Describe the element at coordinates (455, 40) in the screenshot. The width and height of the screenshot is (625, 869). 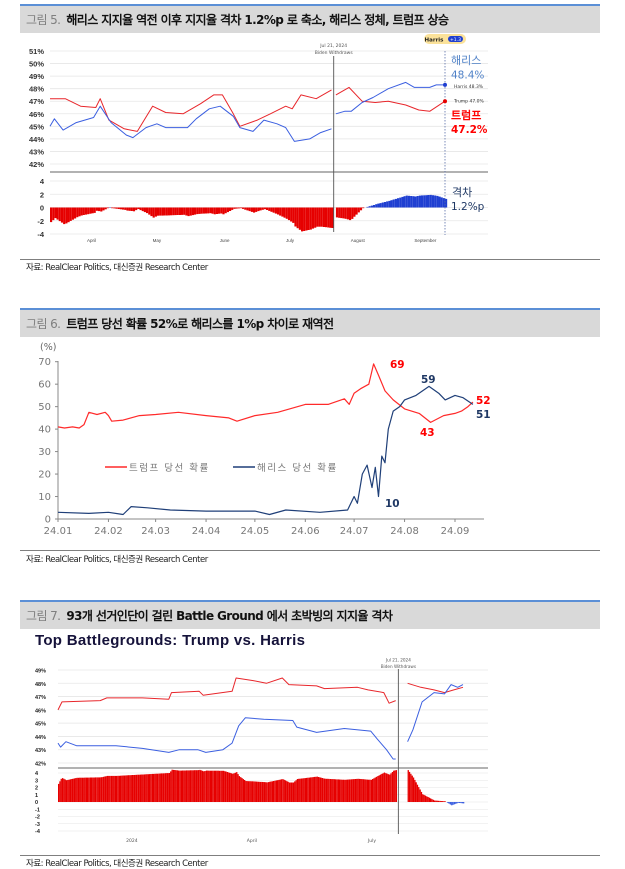
I see `badge-value: +1.3` at that location.